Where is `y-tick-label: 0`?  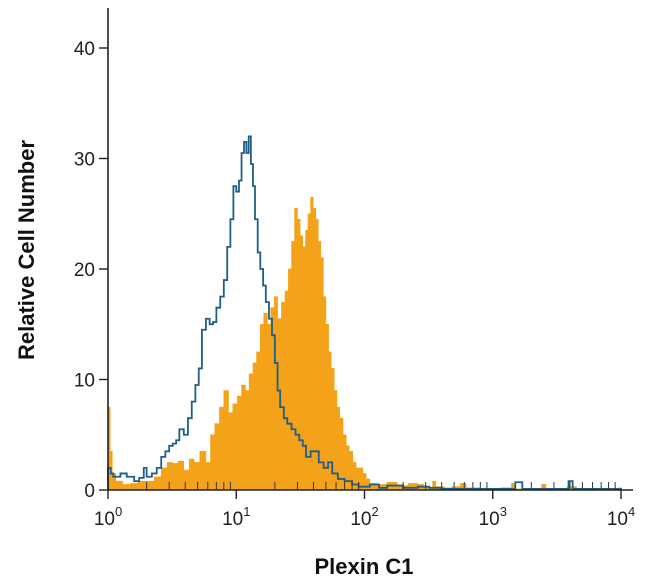
y-tick-label: 0 is located at coordinates (89, 491).